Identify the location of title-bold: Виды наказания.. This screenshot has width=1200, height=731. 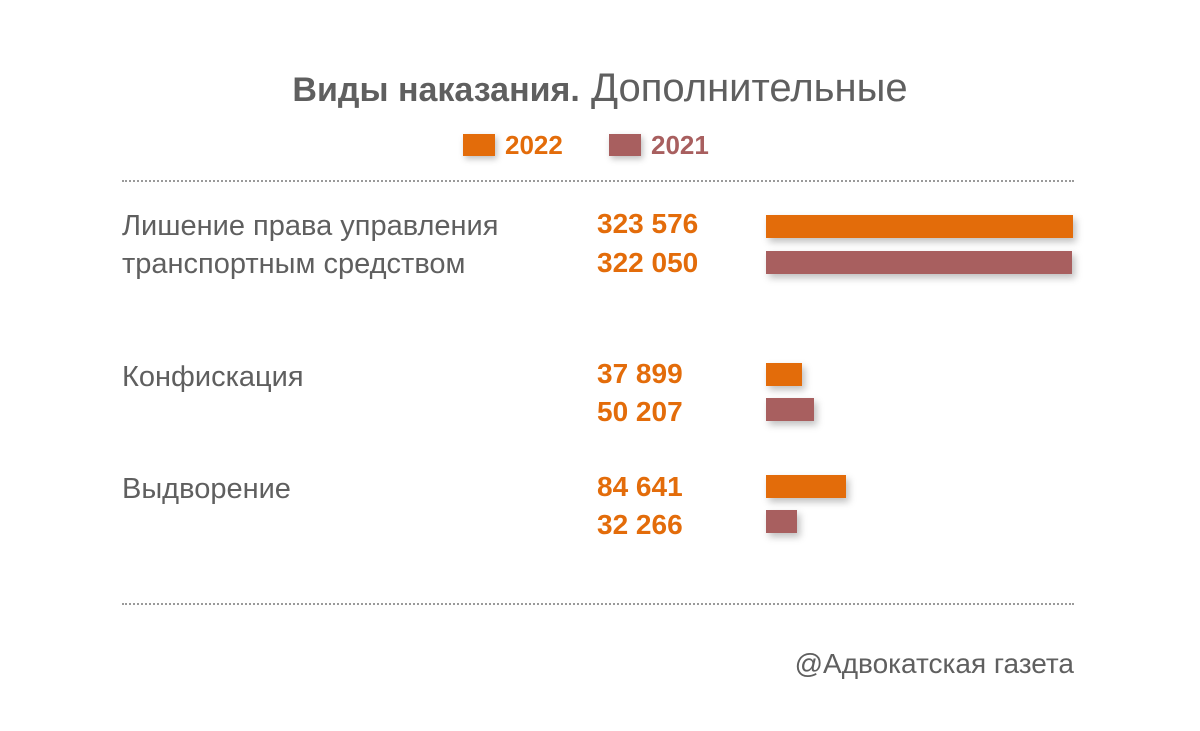
(436, 90).